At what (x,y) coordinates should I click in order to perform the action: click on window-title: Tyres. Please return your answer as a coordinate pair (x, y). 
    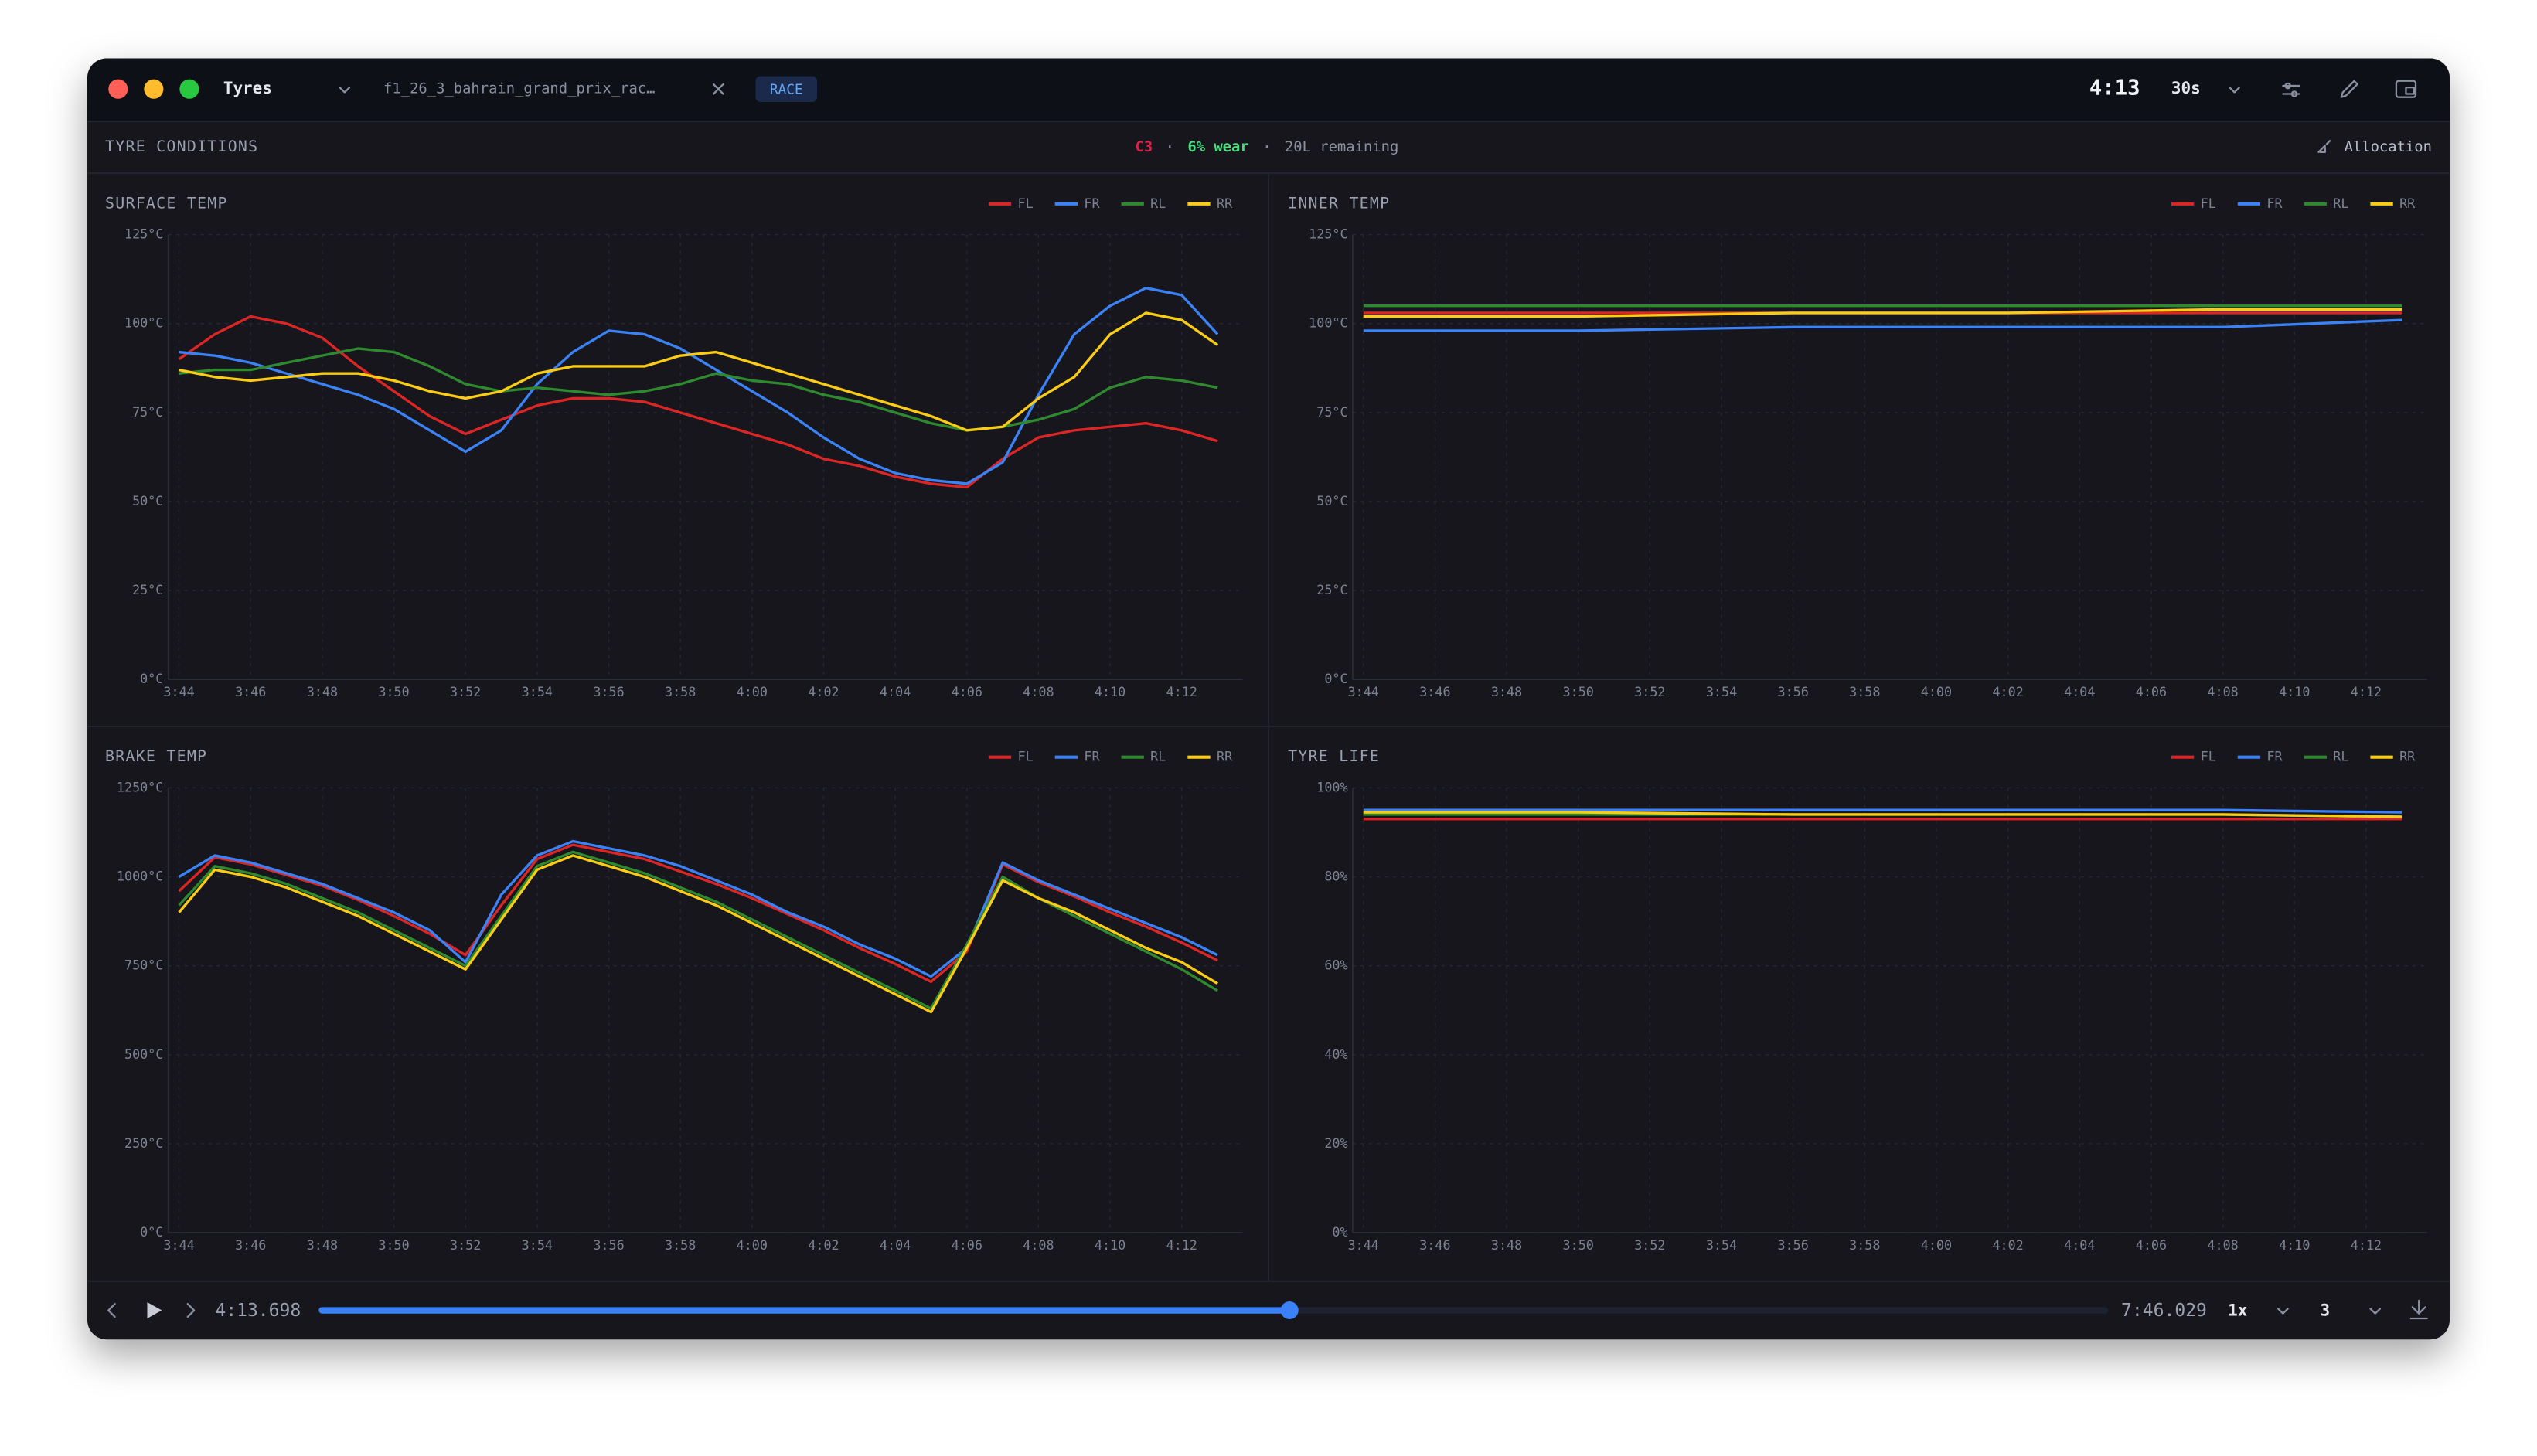
    Looking at the image, I should click on (248, 88).